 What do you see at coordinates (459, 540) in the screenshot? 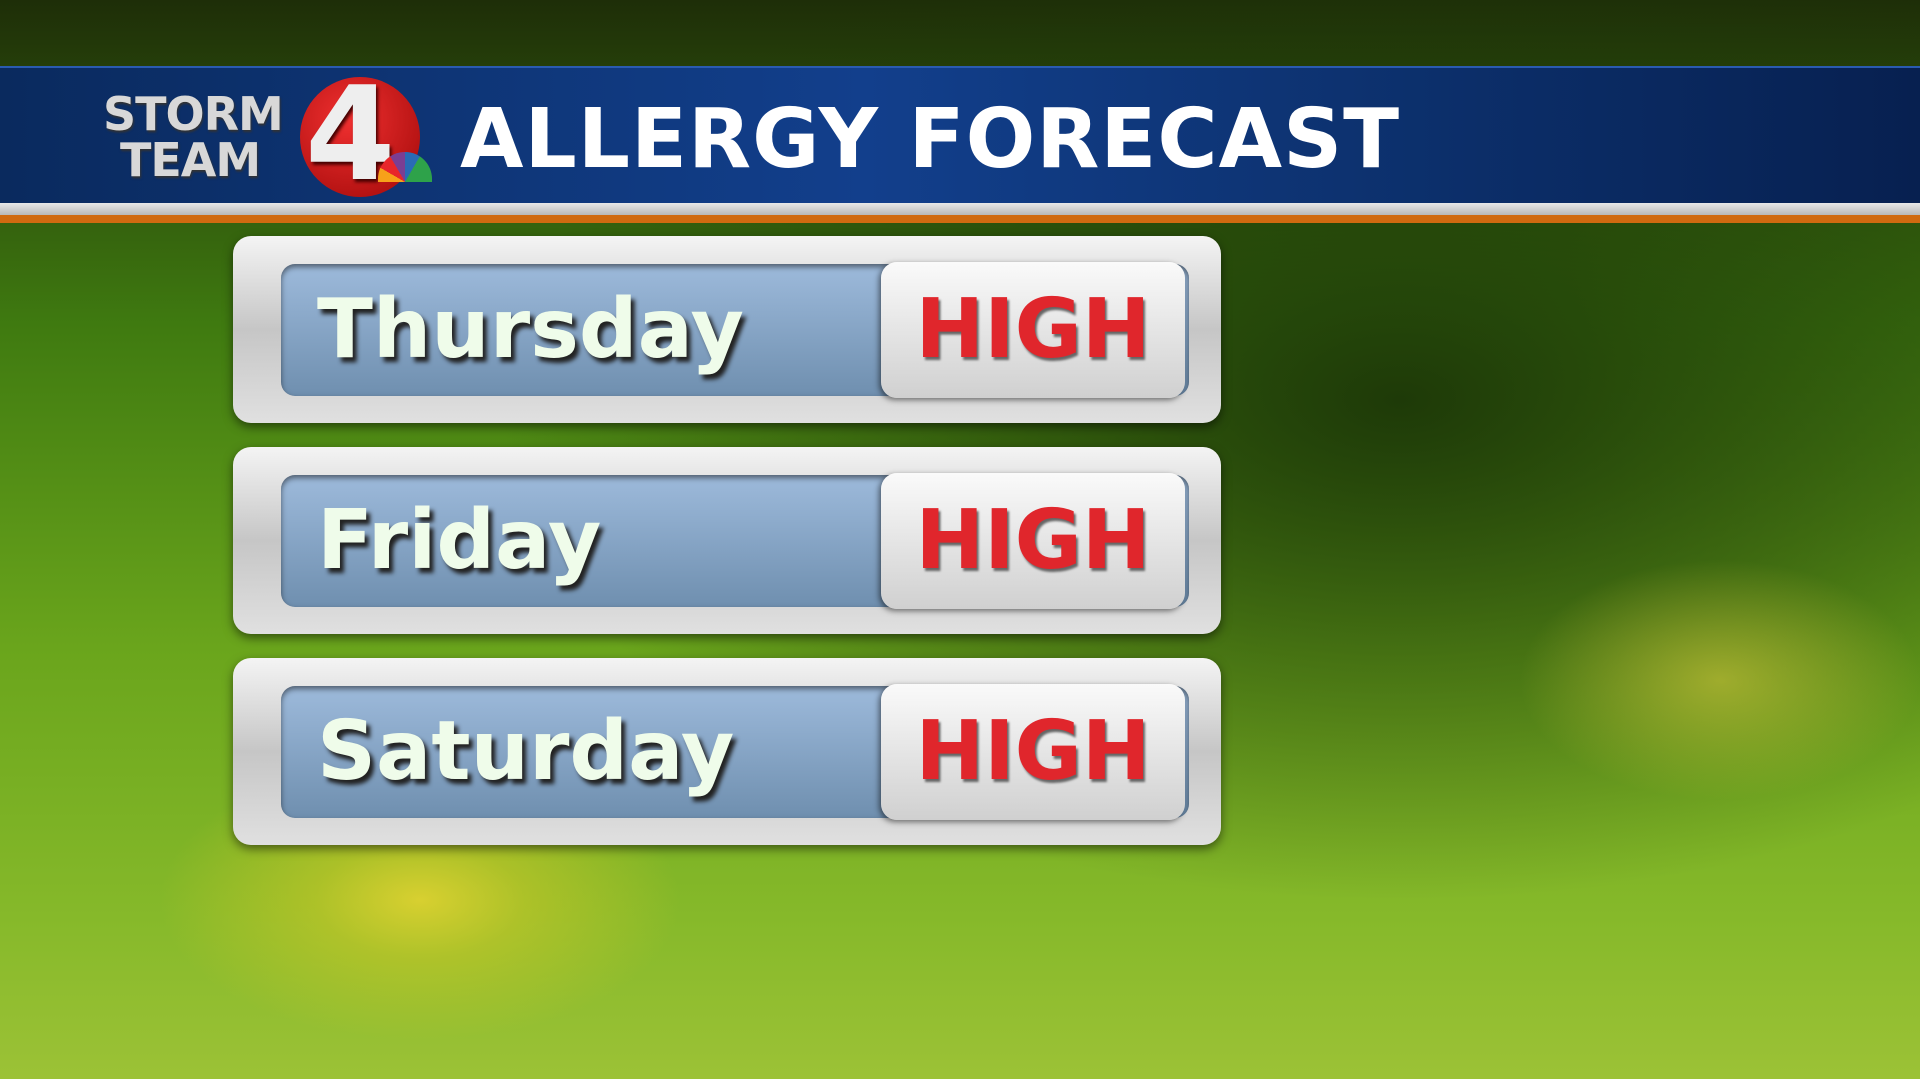
I see `day-label: Friday` at bounding box center [459, 540].